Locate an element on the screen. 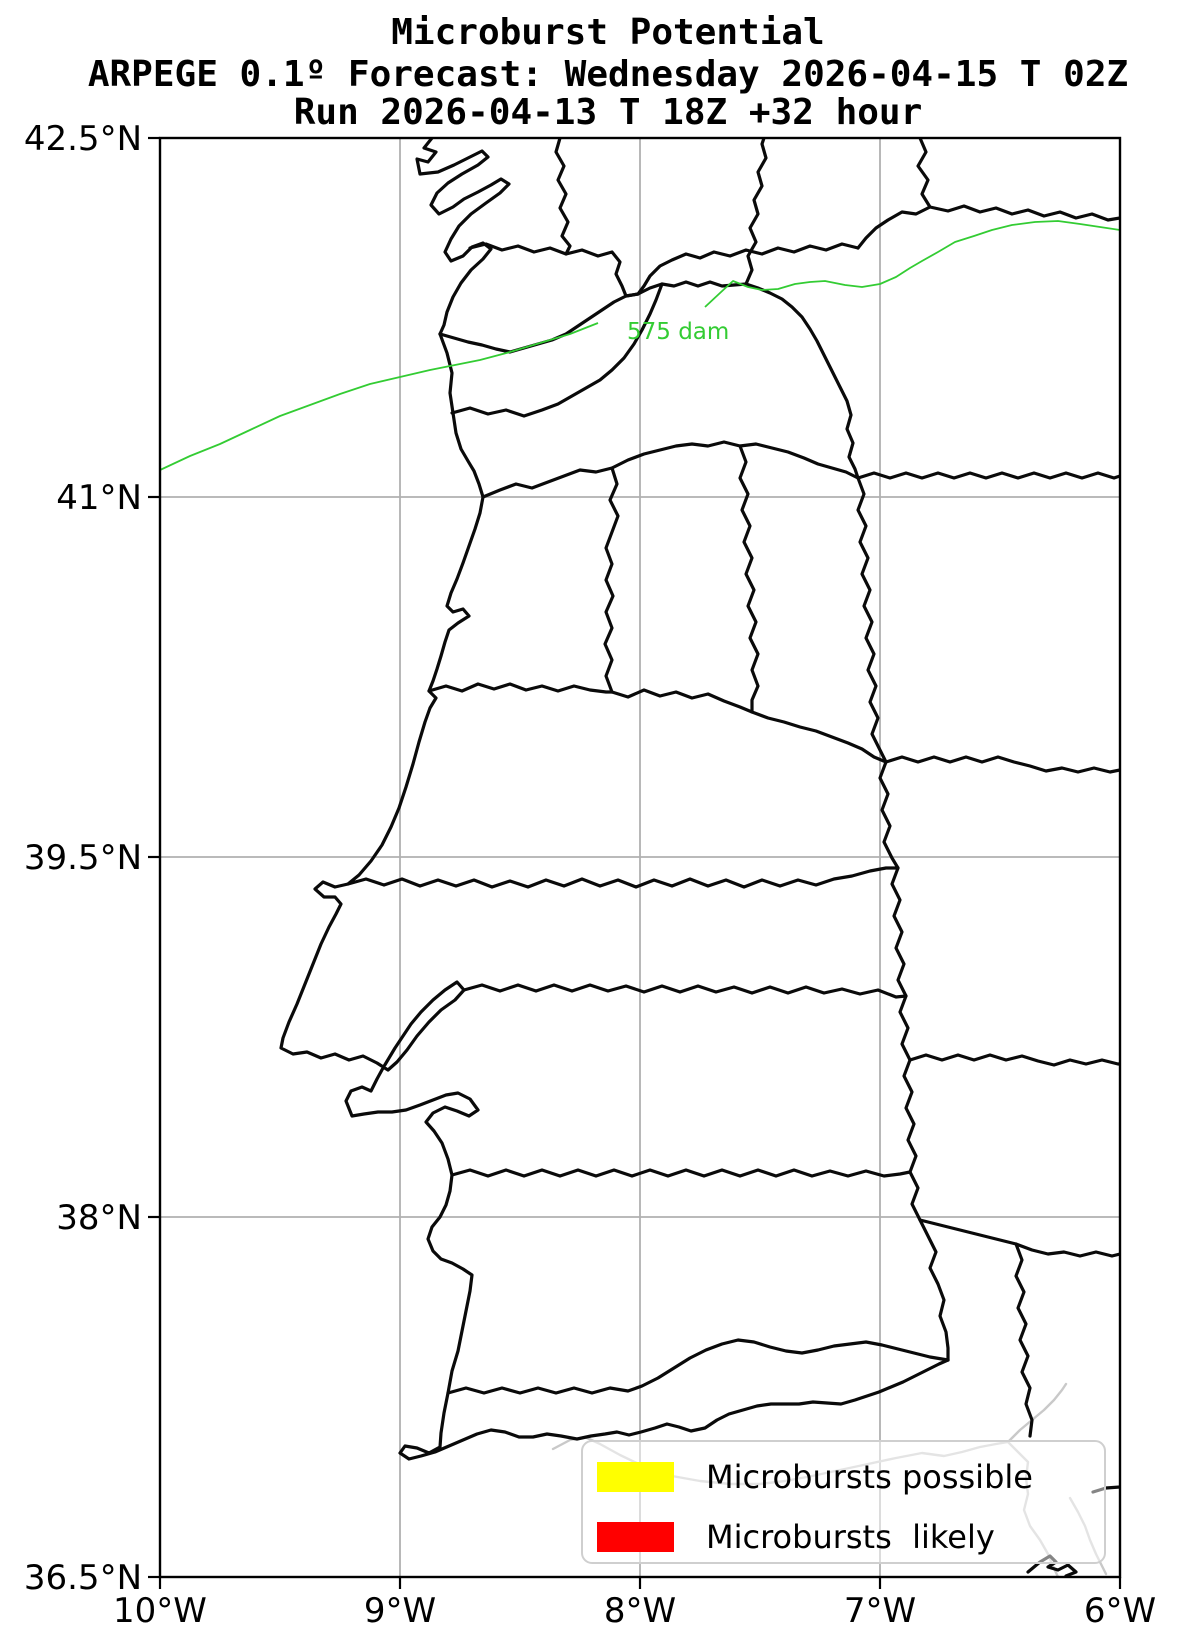 The width and height of the screenshot is (1197, 1644). district-boundary-viseu-guarda is located at coordinates (611, 580).